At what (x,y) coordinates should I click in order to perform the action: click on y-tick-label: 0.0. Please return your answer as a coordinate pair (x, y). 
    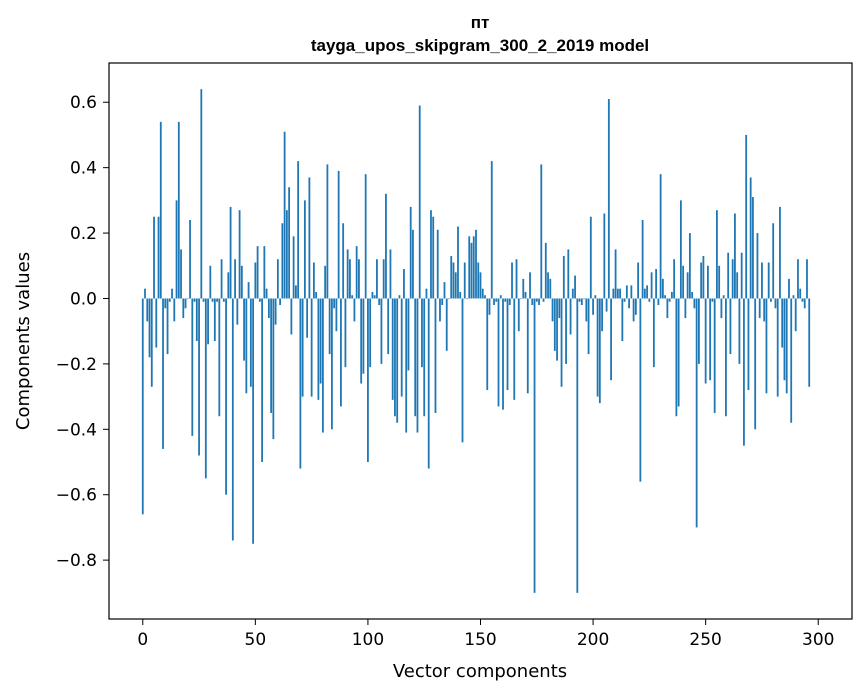
    Looking at the image, I should click on (83, 299).